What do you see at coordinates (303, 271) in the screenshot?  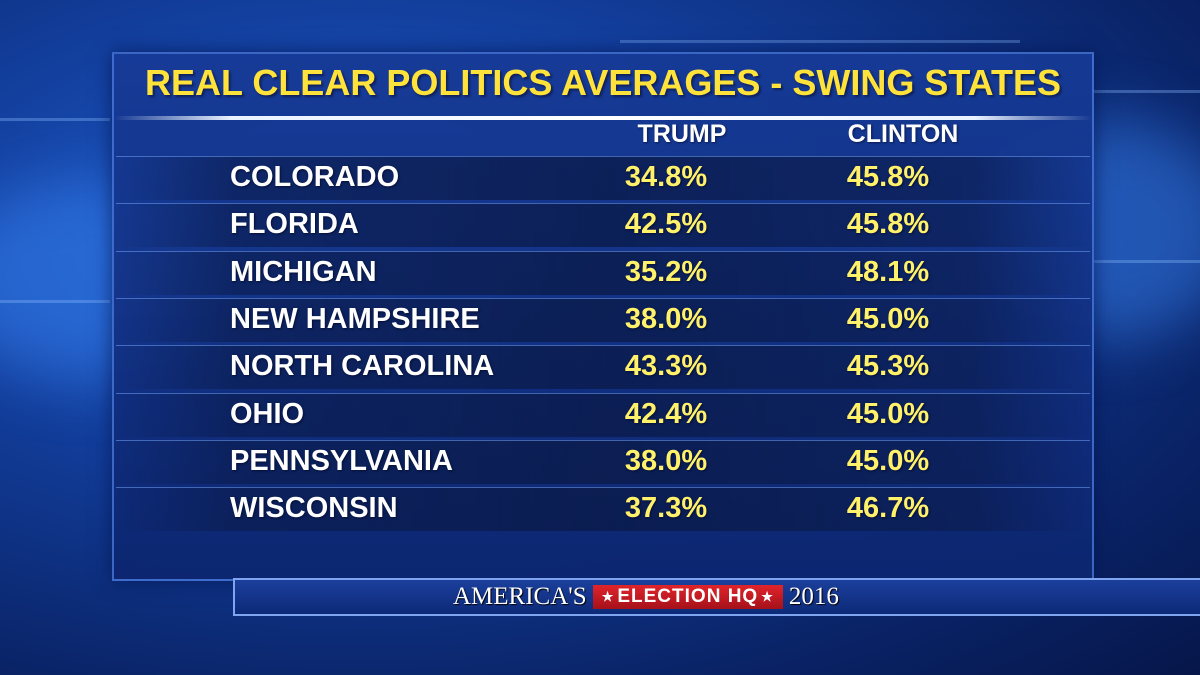 I see `state-name: MICHIGAN` at bounding box center [303, 271].